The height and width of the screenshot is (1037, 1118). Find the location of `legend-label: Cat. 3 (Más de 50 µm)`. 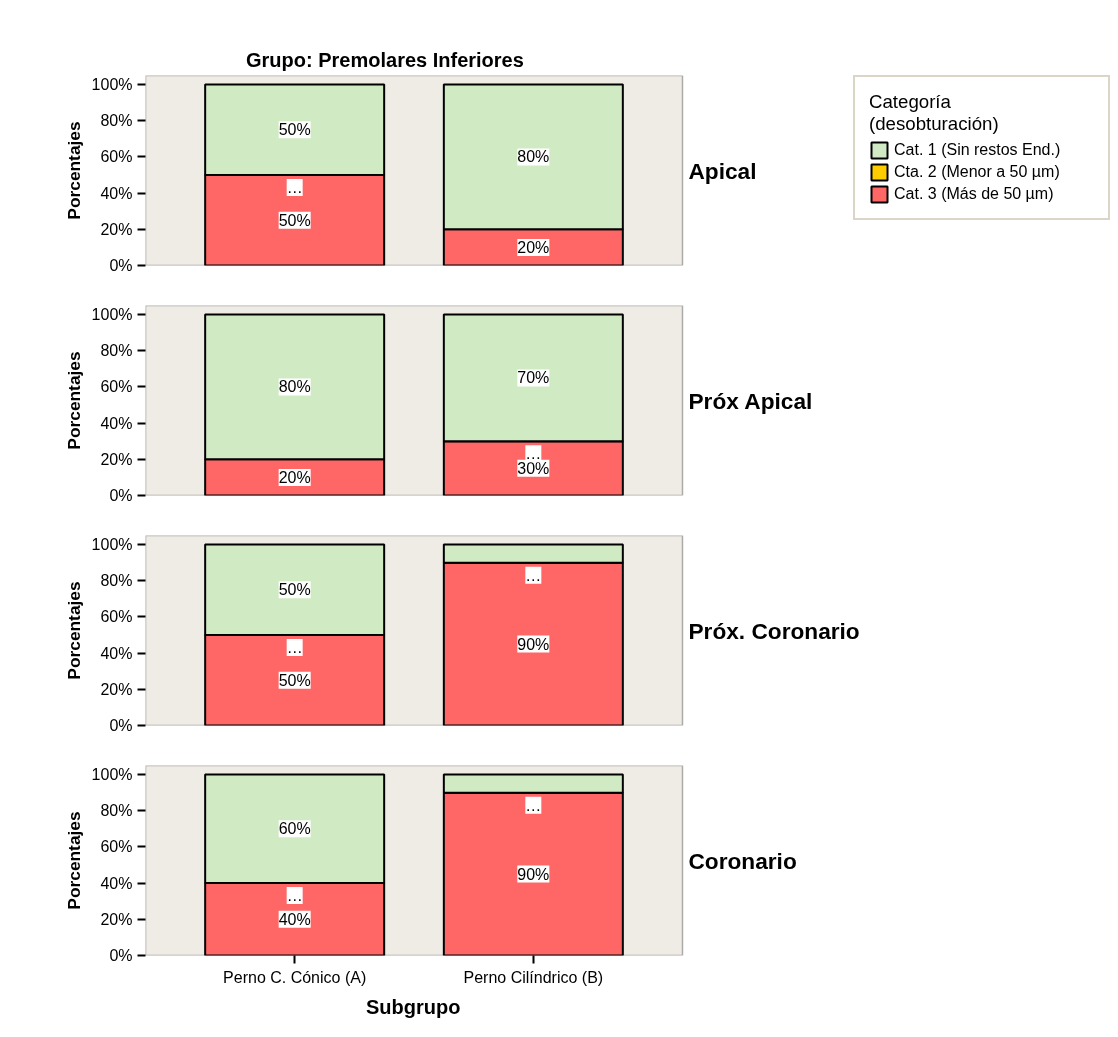

legend-label: Cat. 3 (Más de 50 µm) is located at coordinates (974, 194).